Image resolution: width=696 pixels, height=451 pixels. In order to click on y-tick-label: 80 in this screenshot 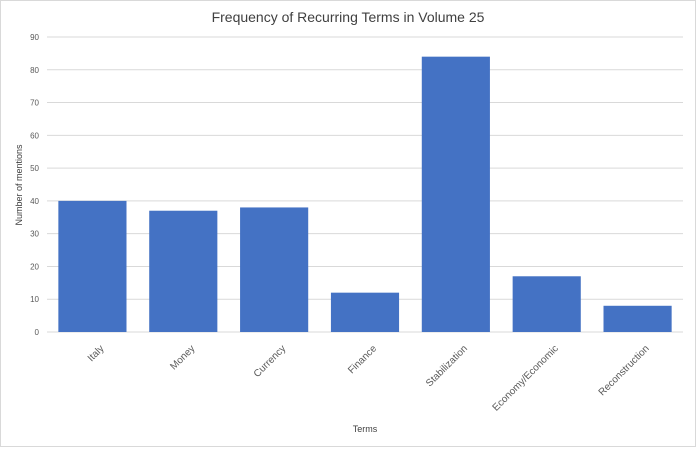, I will do `click(34, 70)`.